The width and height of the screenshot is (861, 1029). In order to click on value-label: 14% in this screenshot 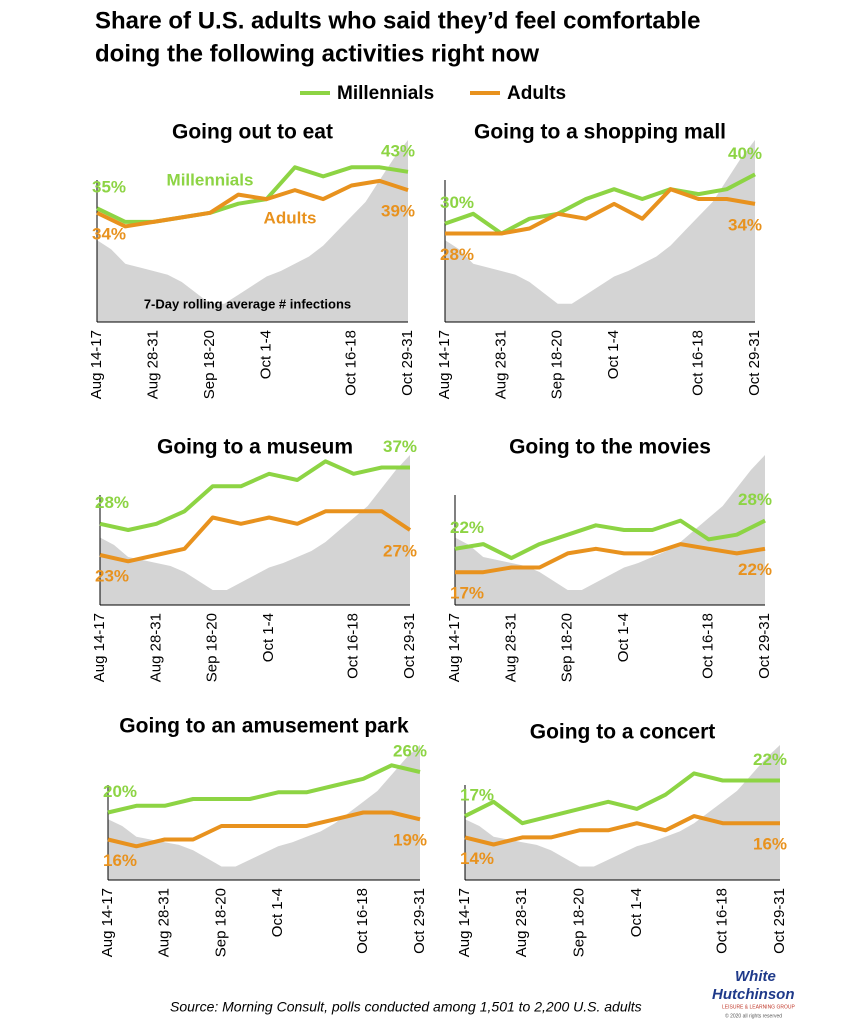, I will do `click(477, 858)`.